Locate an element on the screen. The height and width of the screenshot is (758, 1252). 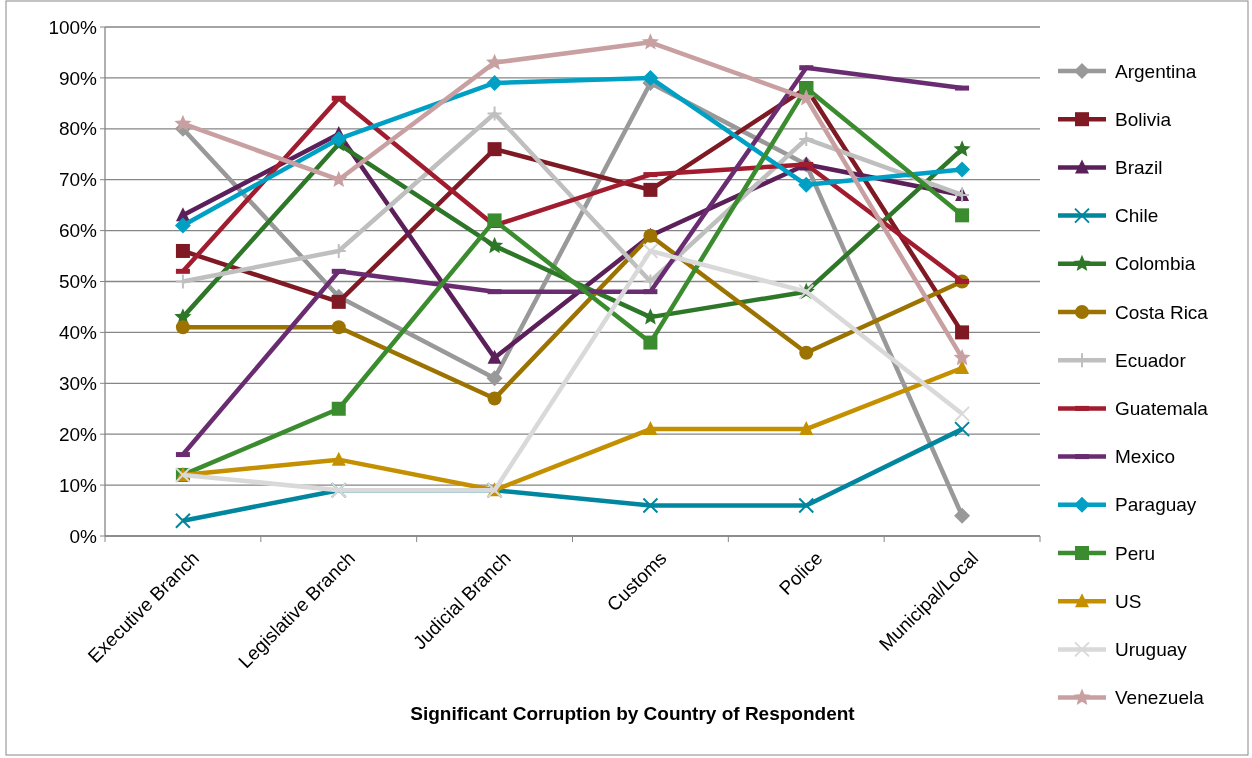
y-tick-label: 40% is located at coordinates (78, 333).